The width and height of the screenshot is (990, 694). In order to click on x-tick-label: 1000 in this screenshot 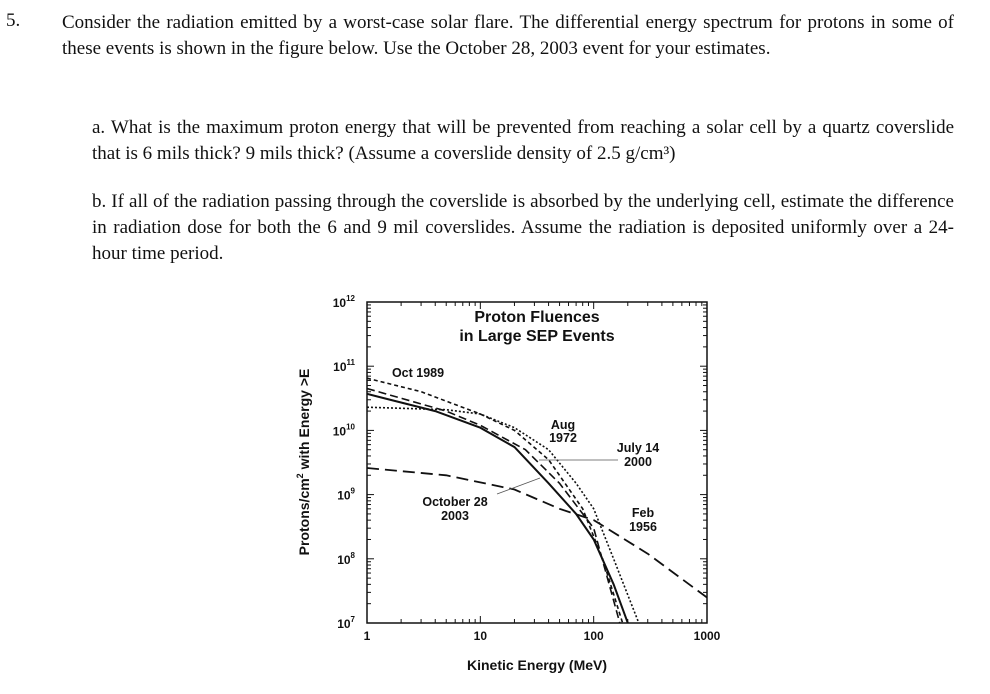, I will do `click(707, 636)`.